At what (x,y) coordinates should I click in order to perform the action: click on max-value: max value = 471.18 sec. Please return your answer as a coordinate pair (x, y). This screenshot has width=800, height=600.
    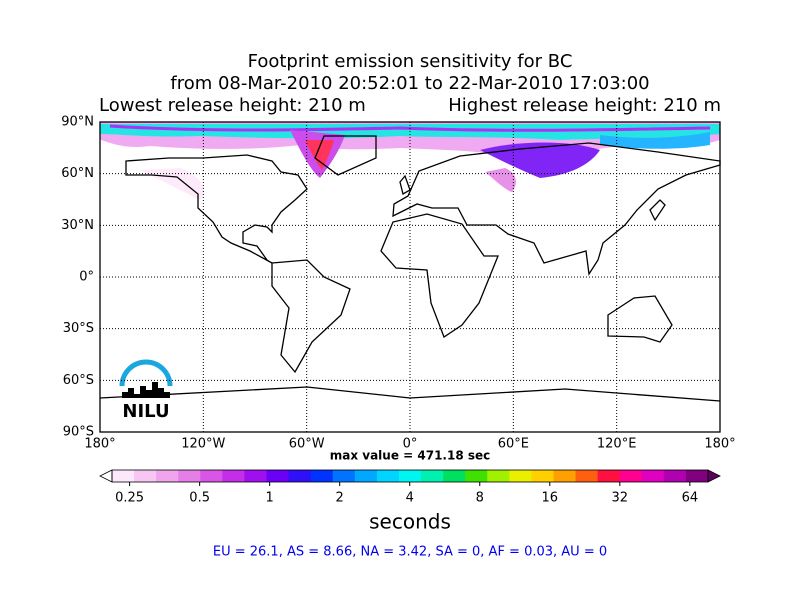
    Looking at the image, I should click on (410, 456).